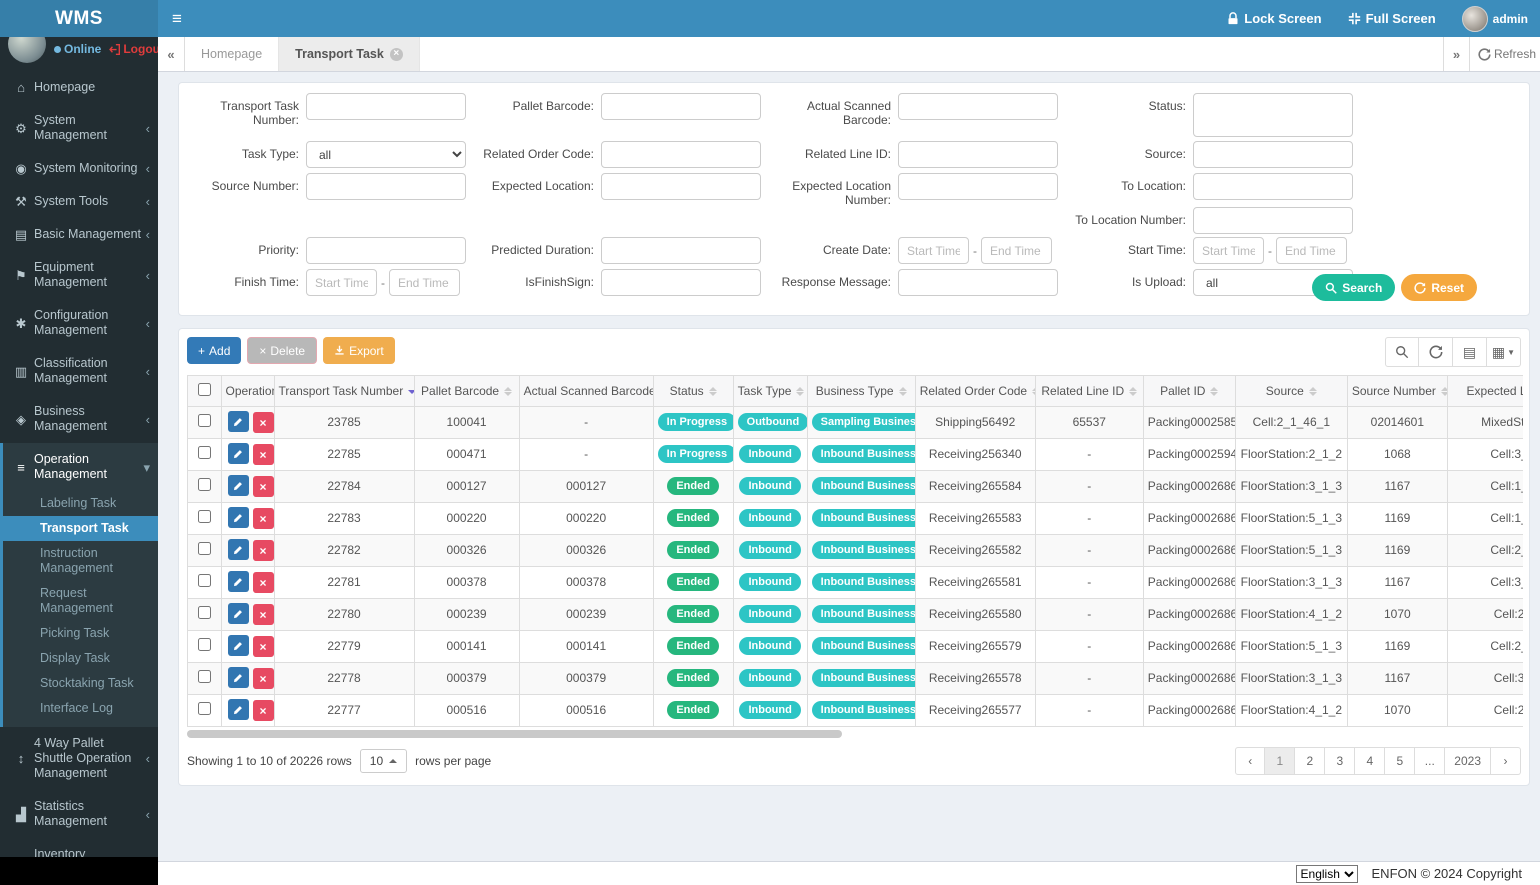  What do you see at coordinates (79, 128) in the screenshot?
I see `sidebar-item-system-management: ⚙ System Management ‹` at bounding box center [79, 128].